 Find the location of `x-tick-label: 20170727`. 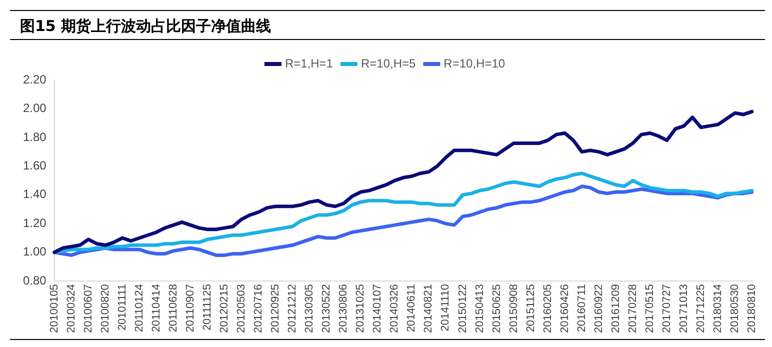

x-tick-label: 20170727 is located at coordinates (666, 309).